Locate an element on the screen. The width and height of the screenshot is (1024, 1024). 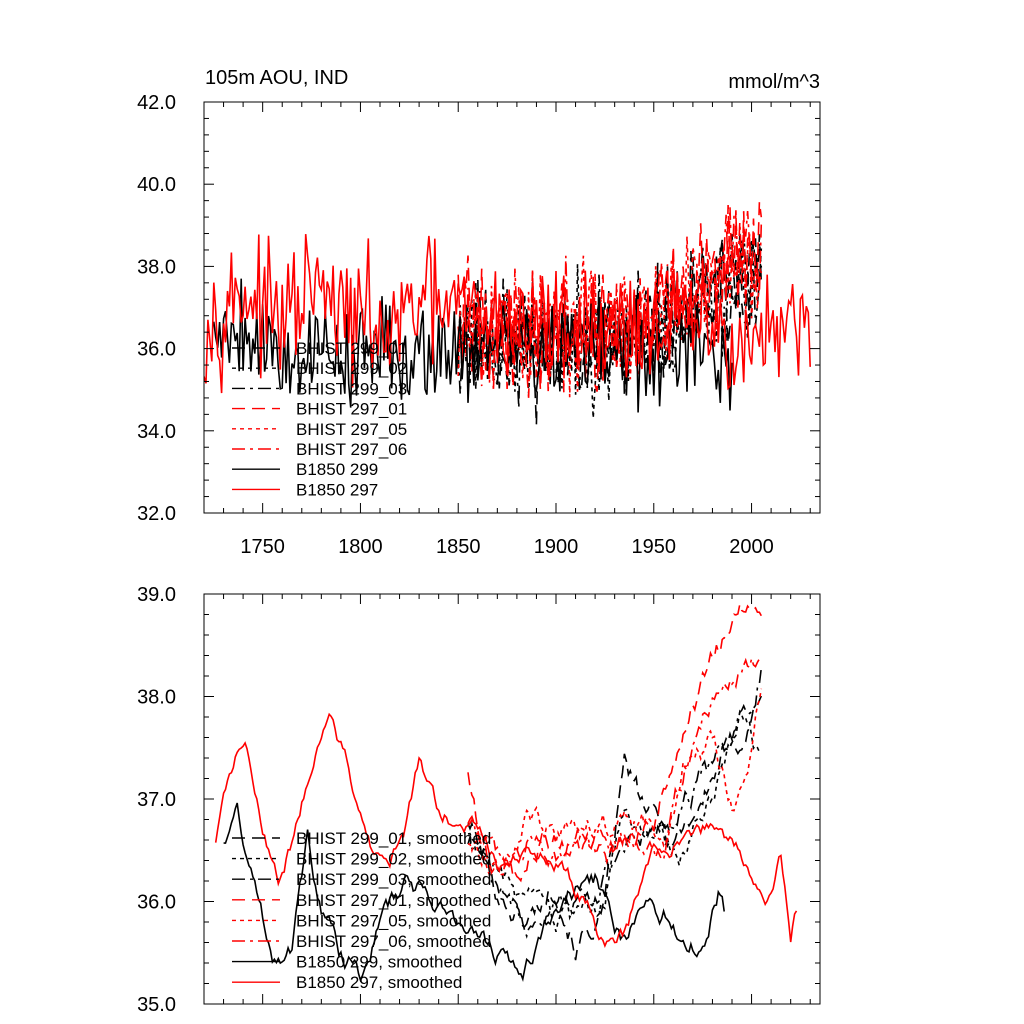
legend-label-bhist-297-01-smoothed: BHIST 297_01, smoothed is located at coordinates (393, 900).